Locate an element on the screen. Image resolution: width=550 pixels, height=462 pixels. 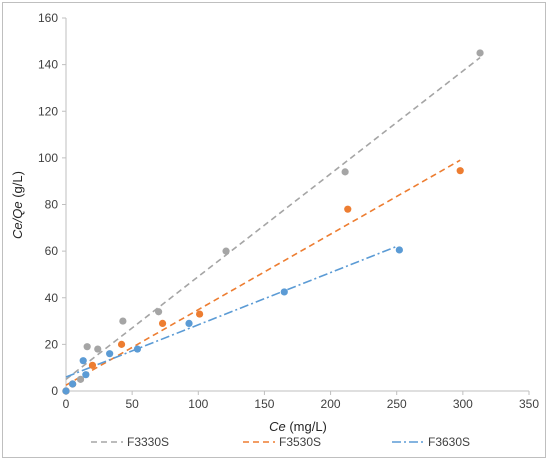
legend-label-F3630S: F3630S is located at coordinates (449, 442).